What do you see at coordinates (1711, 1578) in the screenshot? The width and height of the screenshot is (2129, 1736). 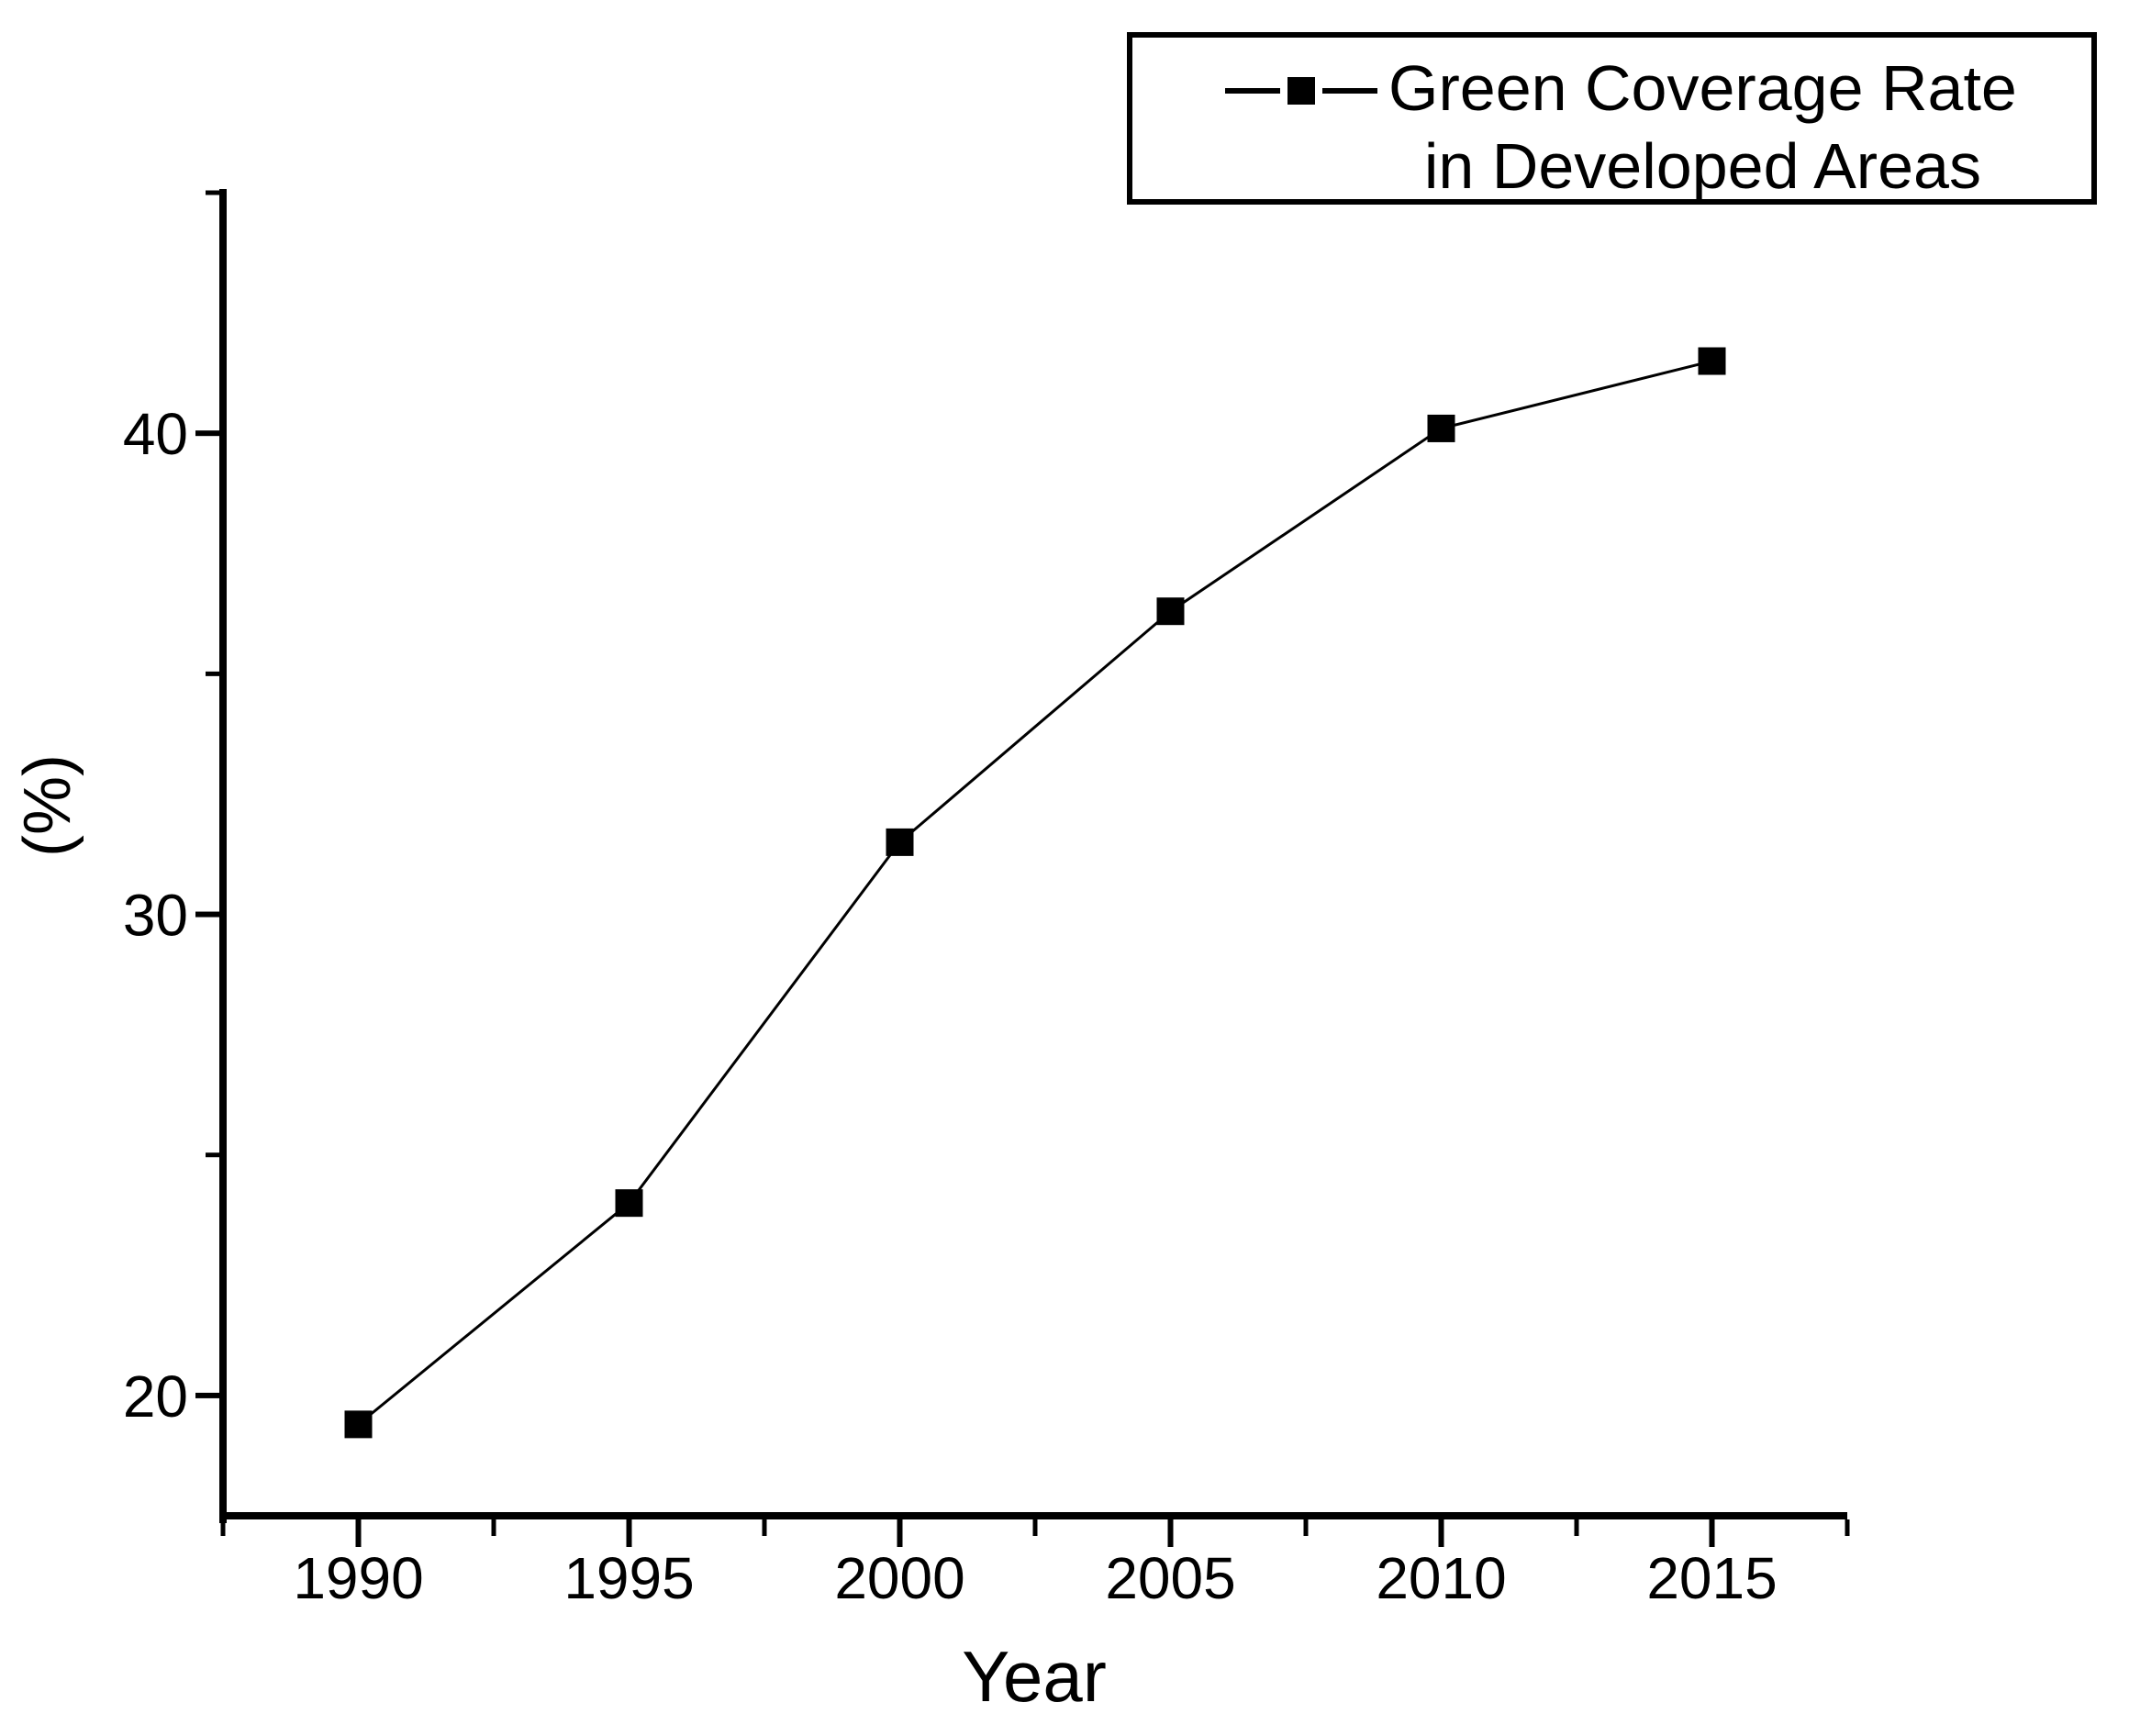 I see `x-tick-label: 2015` at bounding box center [1711, 1578].